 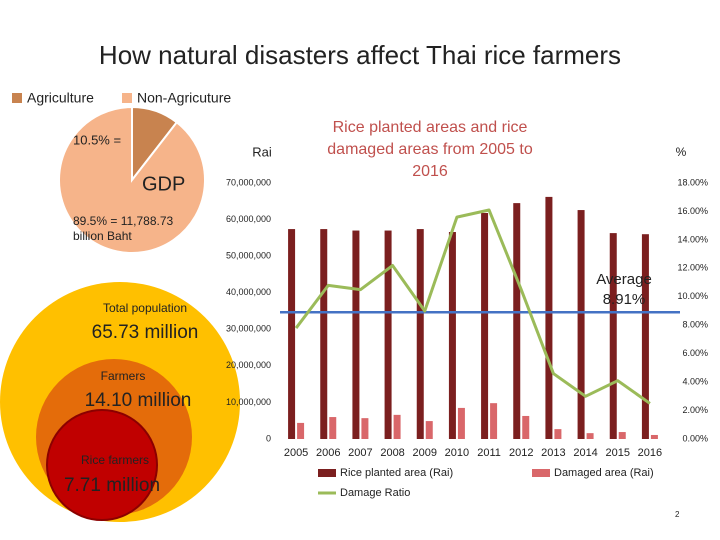 I want to click on pie-annotation: GDP, so click(x=163, y=184).